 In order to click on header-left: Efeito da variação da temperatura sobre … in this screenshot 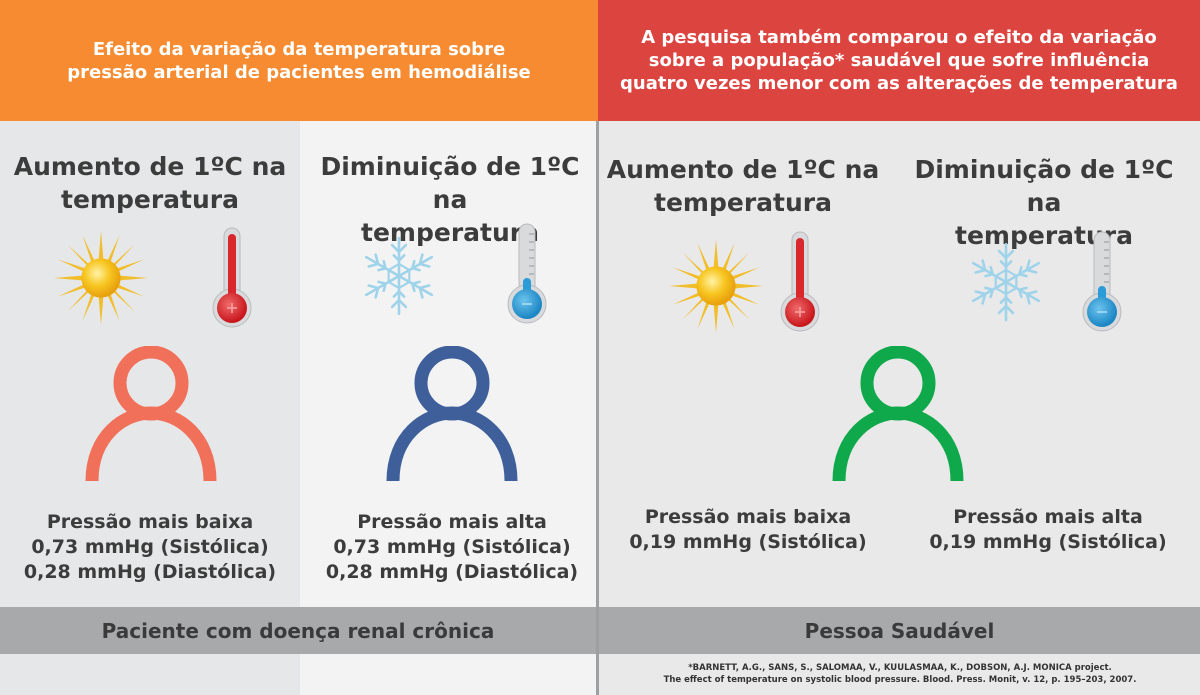, I will do `click(299, 60)`.